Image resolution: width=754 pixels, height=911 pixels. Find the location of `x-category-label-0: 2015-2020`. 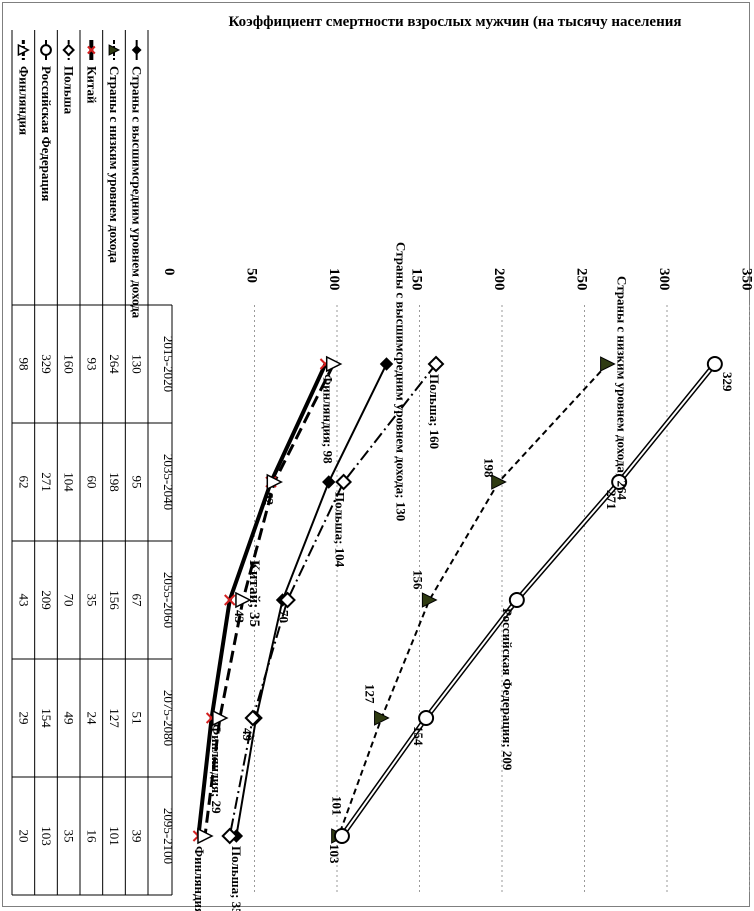

x-category-label-0: 2015-2020 is located at coordinates (168, 364).